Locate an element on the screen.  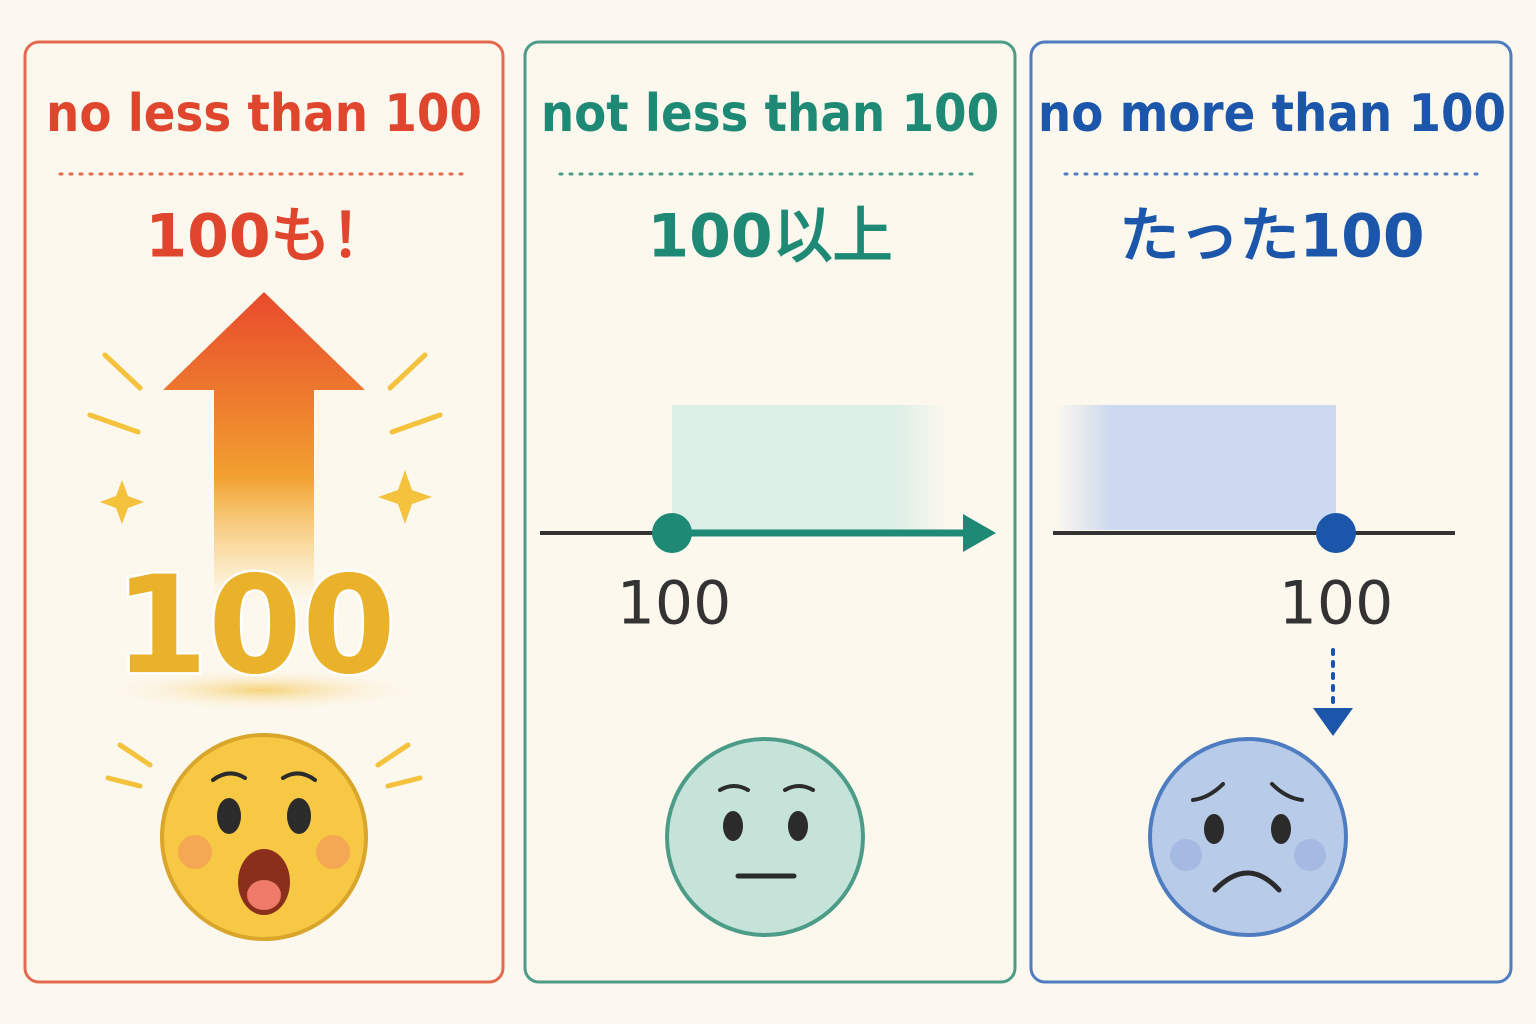
panel-subtitle: 100も！ is located at coordinates (267, 237).